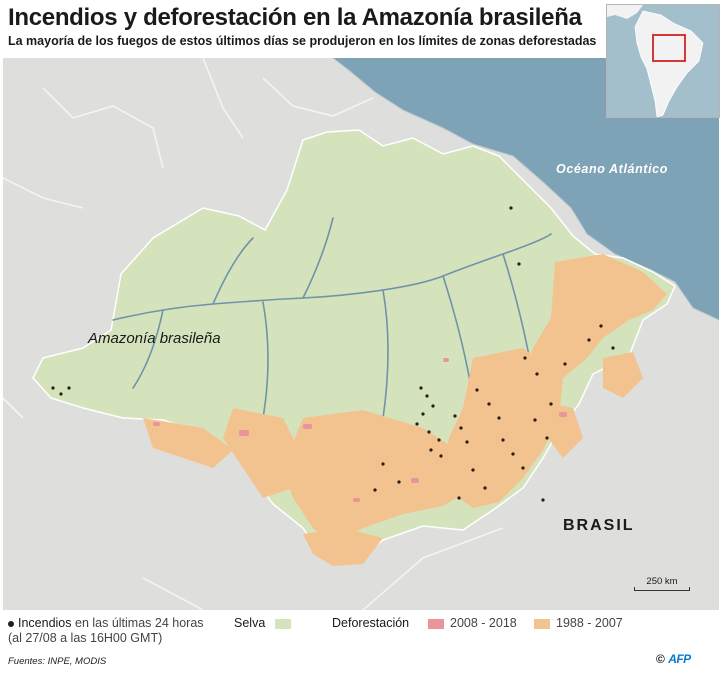  Describe the element at coordinates (85, 638) in the screenshot. I see `legend-fires-date: (al 27/08 a las 16H00 GMT)` at that location.